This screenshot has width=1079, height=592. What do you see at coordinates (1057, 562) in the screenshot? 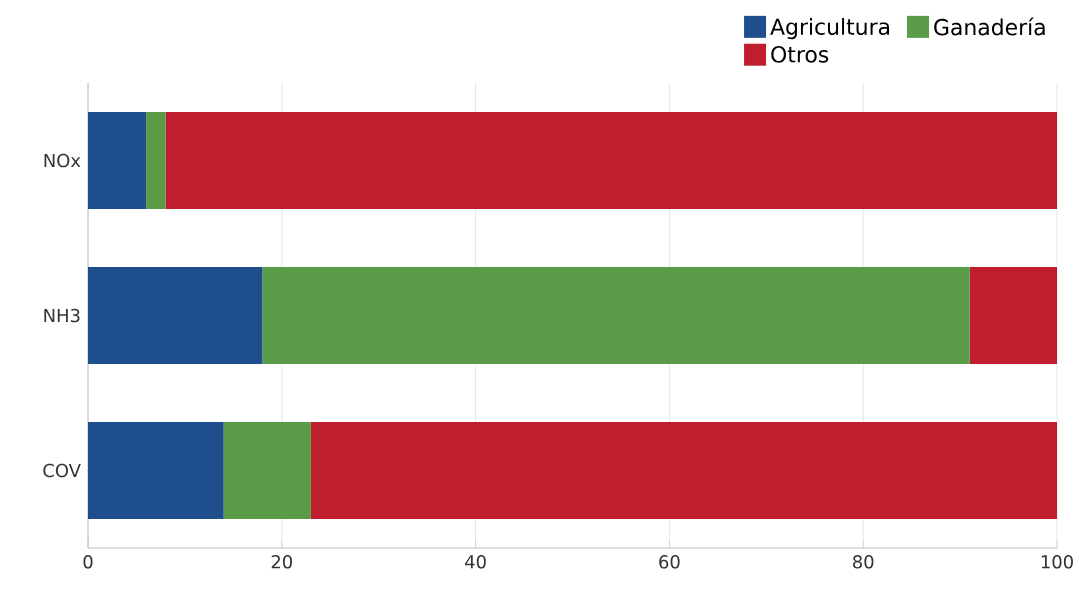
I see `x-tick-label: 100` at bounding box center [1057, 562].